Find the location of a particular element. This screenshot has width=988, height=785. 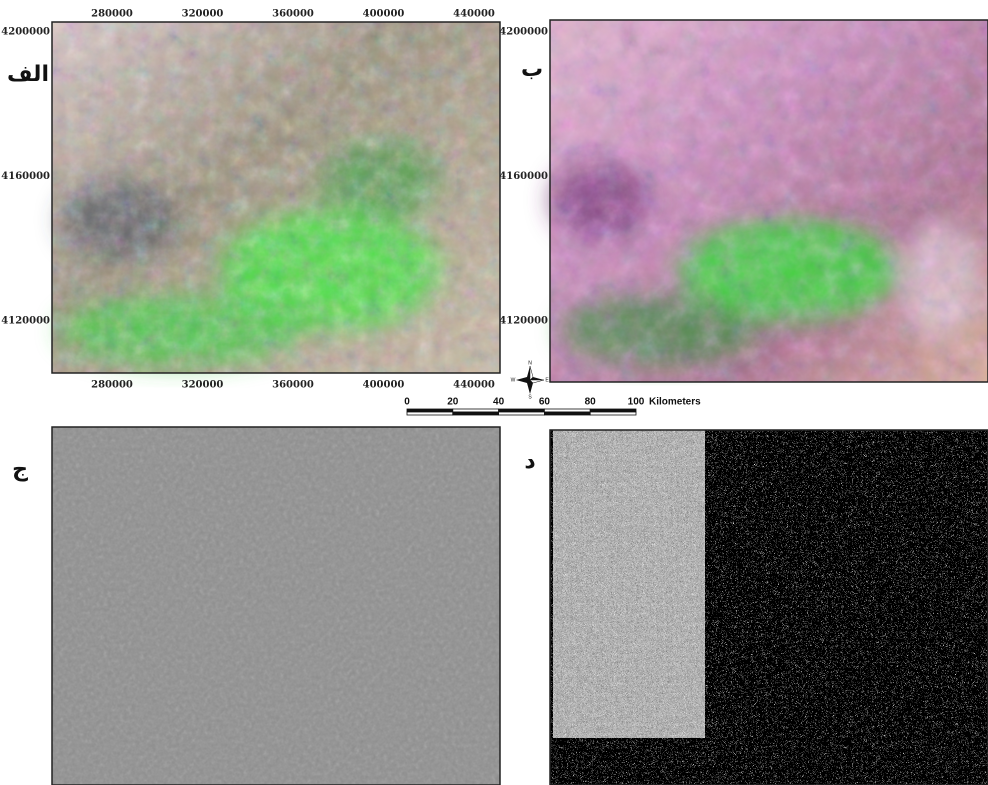

scale-label: 60 is located at coordinates (545, 402).